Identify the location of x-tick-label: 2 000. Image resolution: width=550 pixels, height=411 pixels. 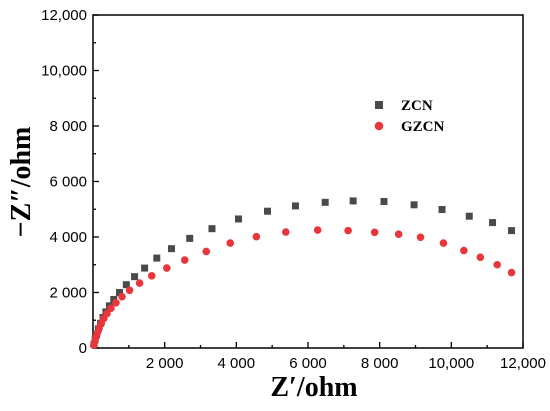
(165, 363).